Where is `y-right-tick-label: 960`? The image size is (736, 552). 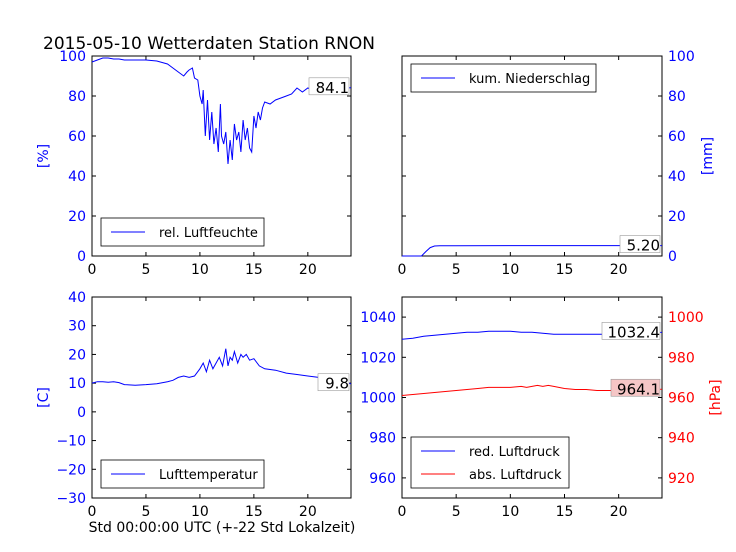 y-right-tick-label: 960 is located at coordinates (681, 399).